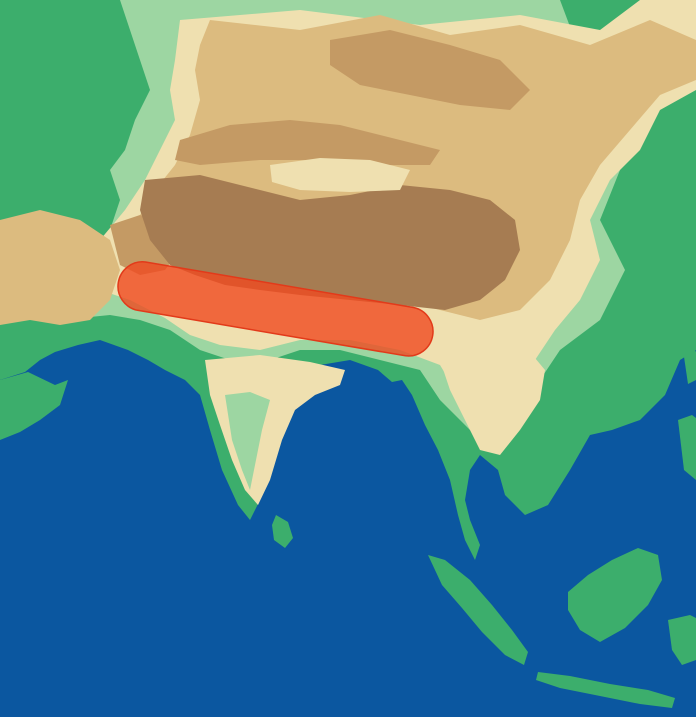 This screenshot has width=696, height=717. Describe the element at coordinates (682, 640) in the screenshot. I see `sulawesi` at that location.